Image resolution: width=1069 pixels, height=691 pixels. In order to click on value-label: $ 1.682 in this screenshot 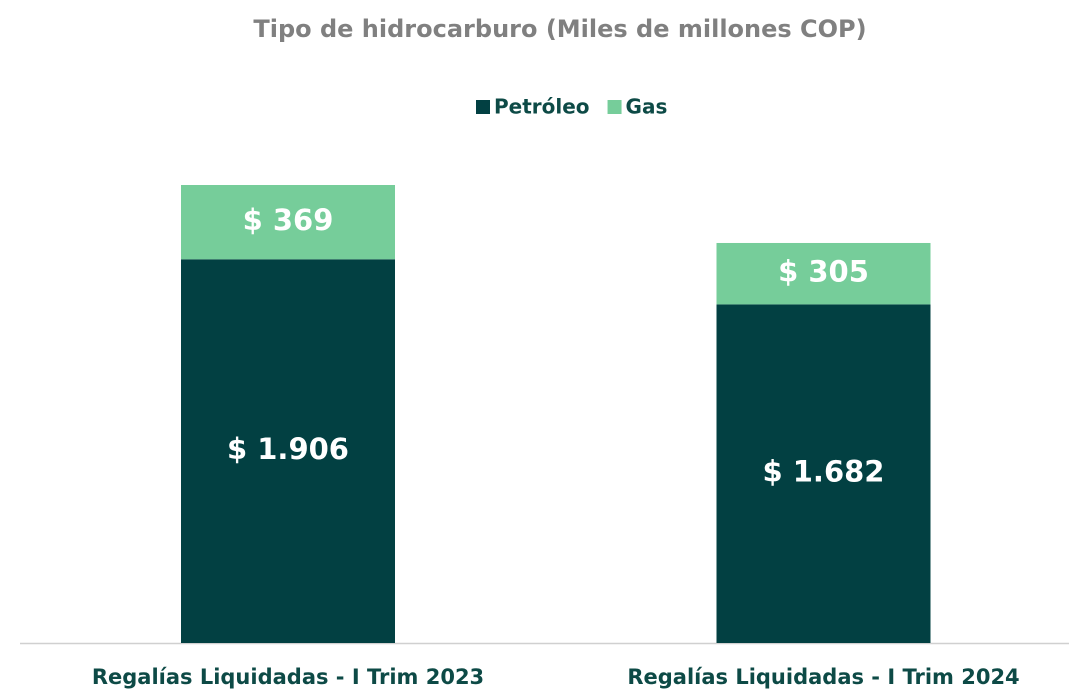, I will do `click(823, 472)`.